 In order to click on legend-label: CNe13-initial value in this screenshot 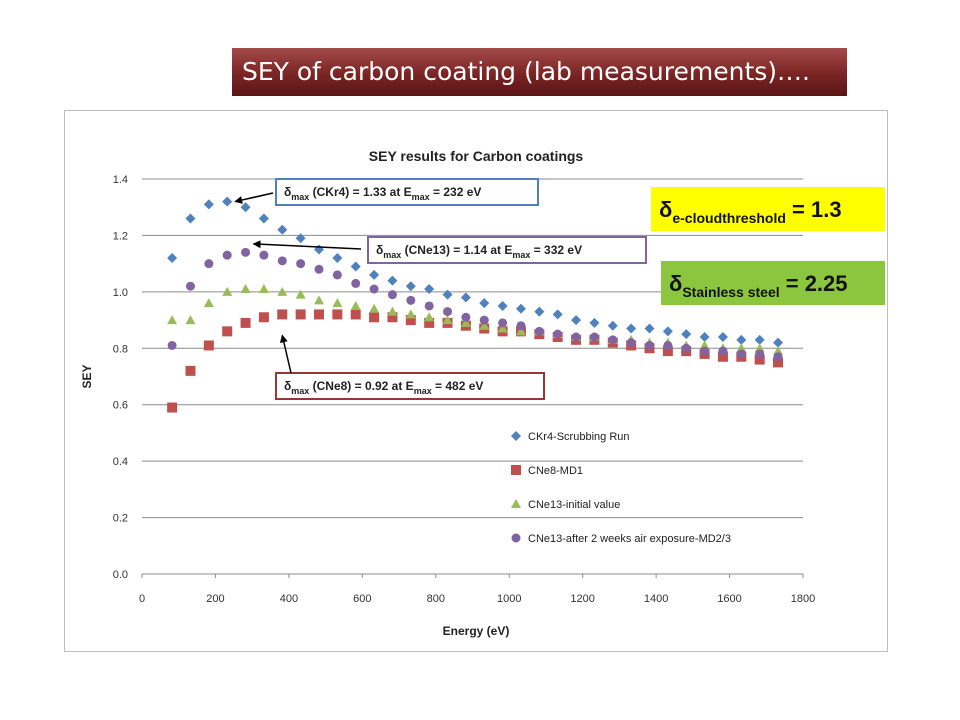, I will do `click(574, 505)`.